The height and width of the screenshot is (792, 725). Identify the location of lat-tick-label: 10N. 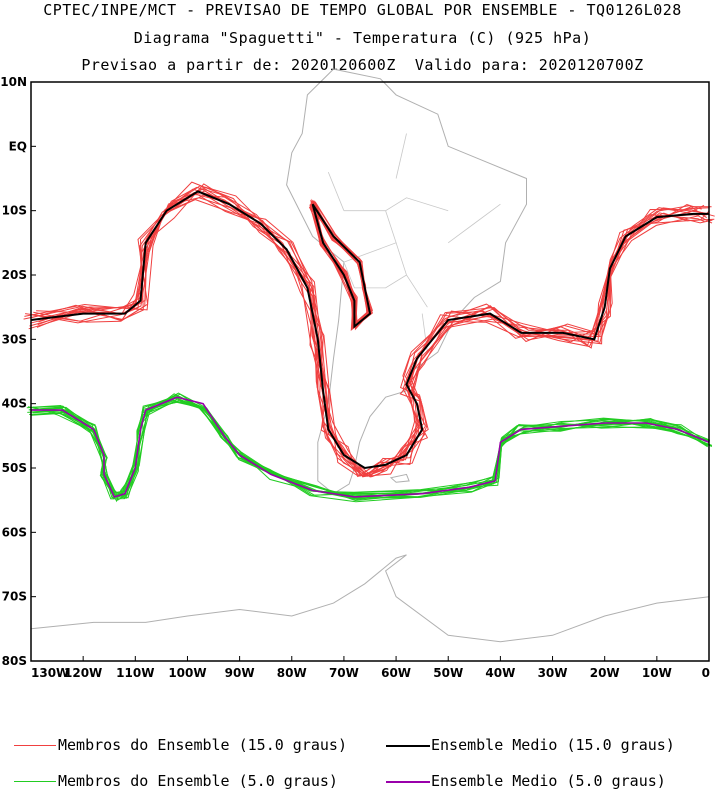
(13, 82).